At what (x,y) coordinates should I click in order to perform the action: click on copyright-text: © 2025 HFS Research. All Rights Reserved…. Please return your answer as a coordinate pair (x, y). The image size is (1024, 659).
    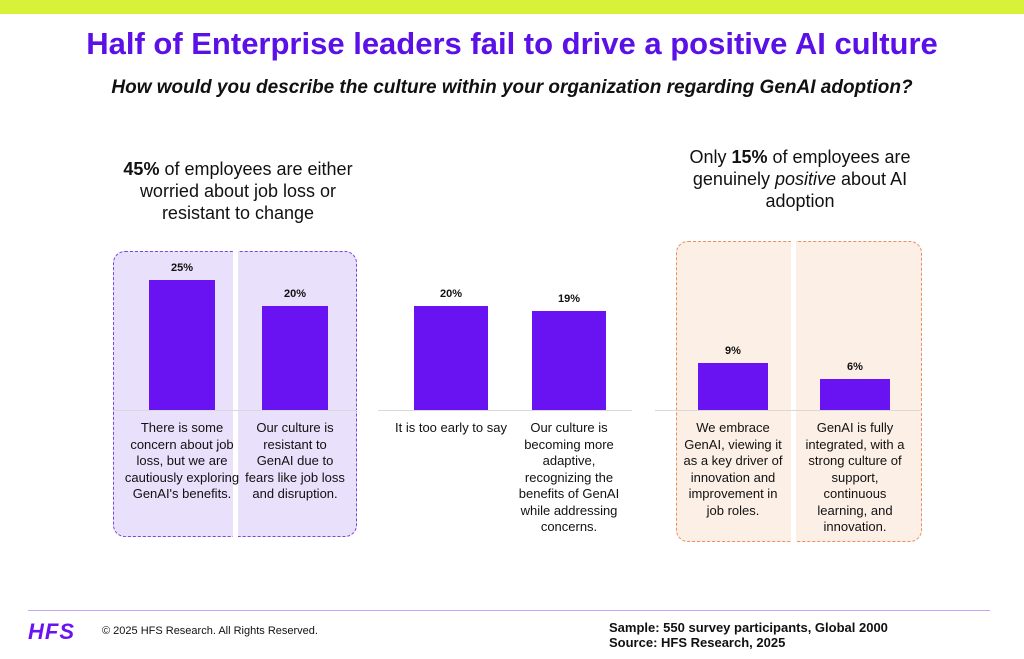
    Looking at the image, I should click on (210, 631).